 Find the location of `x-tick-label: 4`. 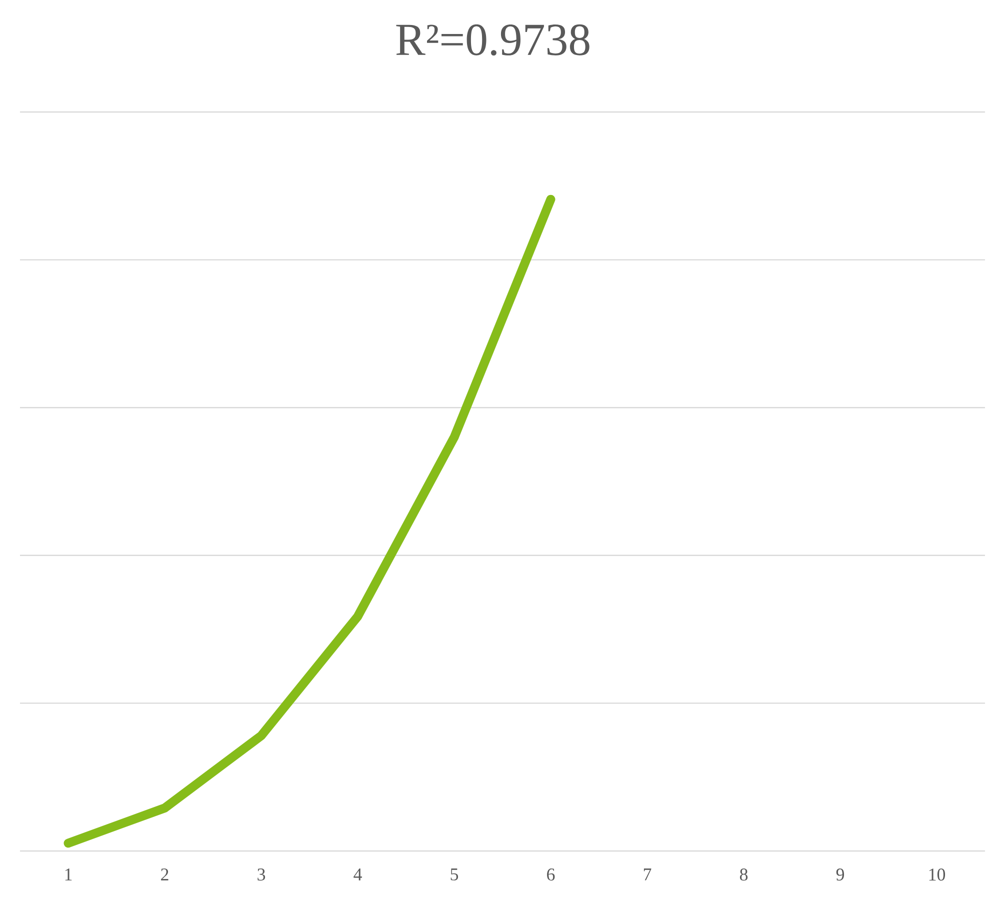

x-tick-label: 4 is located at coordinates (358, 874).